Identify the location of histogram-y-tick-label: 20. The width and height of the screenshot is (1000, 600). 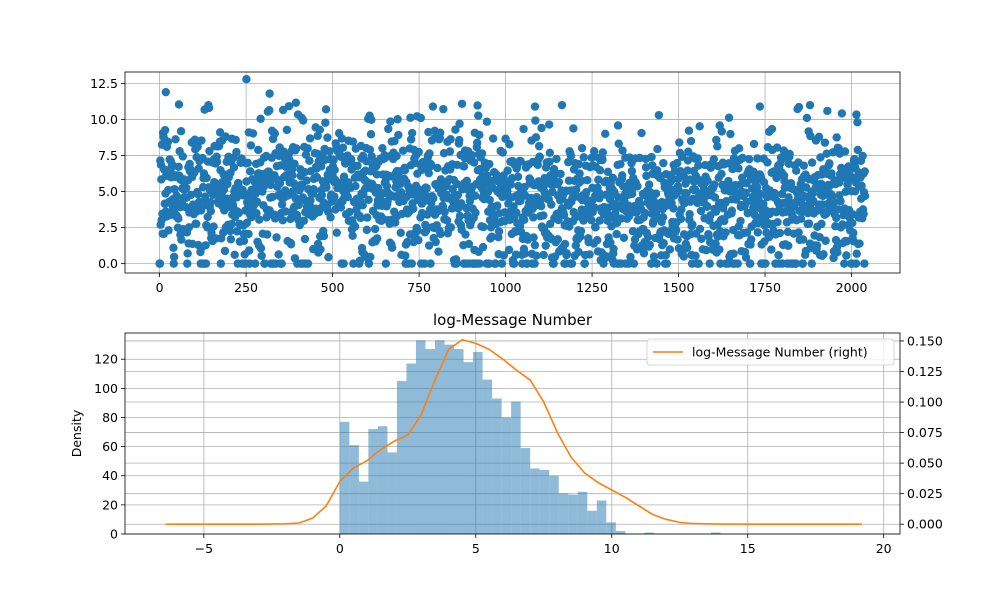
(110, 504).